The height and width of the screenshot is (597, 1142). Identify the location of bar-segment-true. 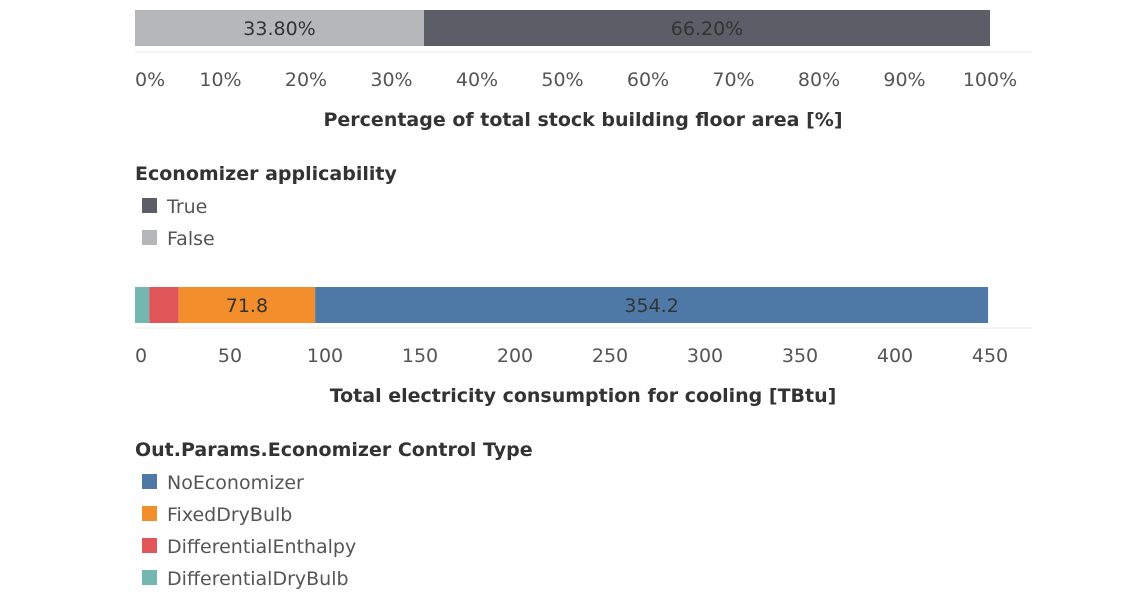
(706, 28).